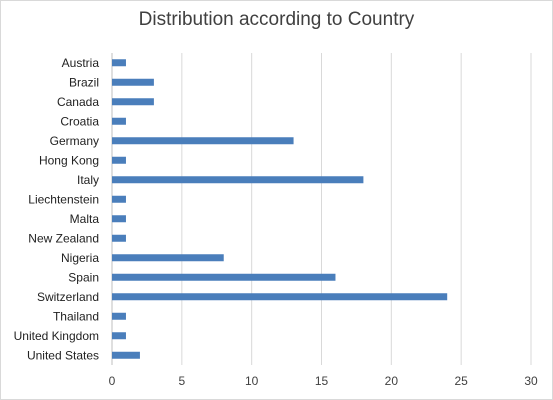  What do you see at coordinates (461, 381) in the screenshot?
I see `x-tick-label: 25` at bounding box center [461, 381].